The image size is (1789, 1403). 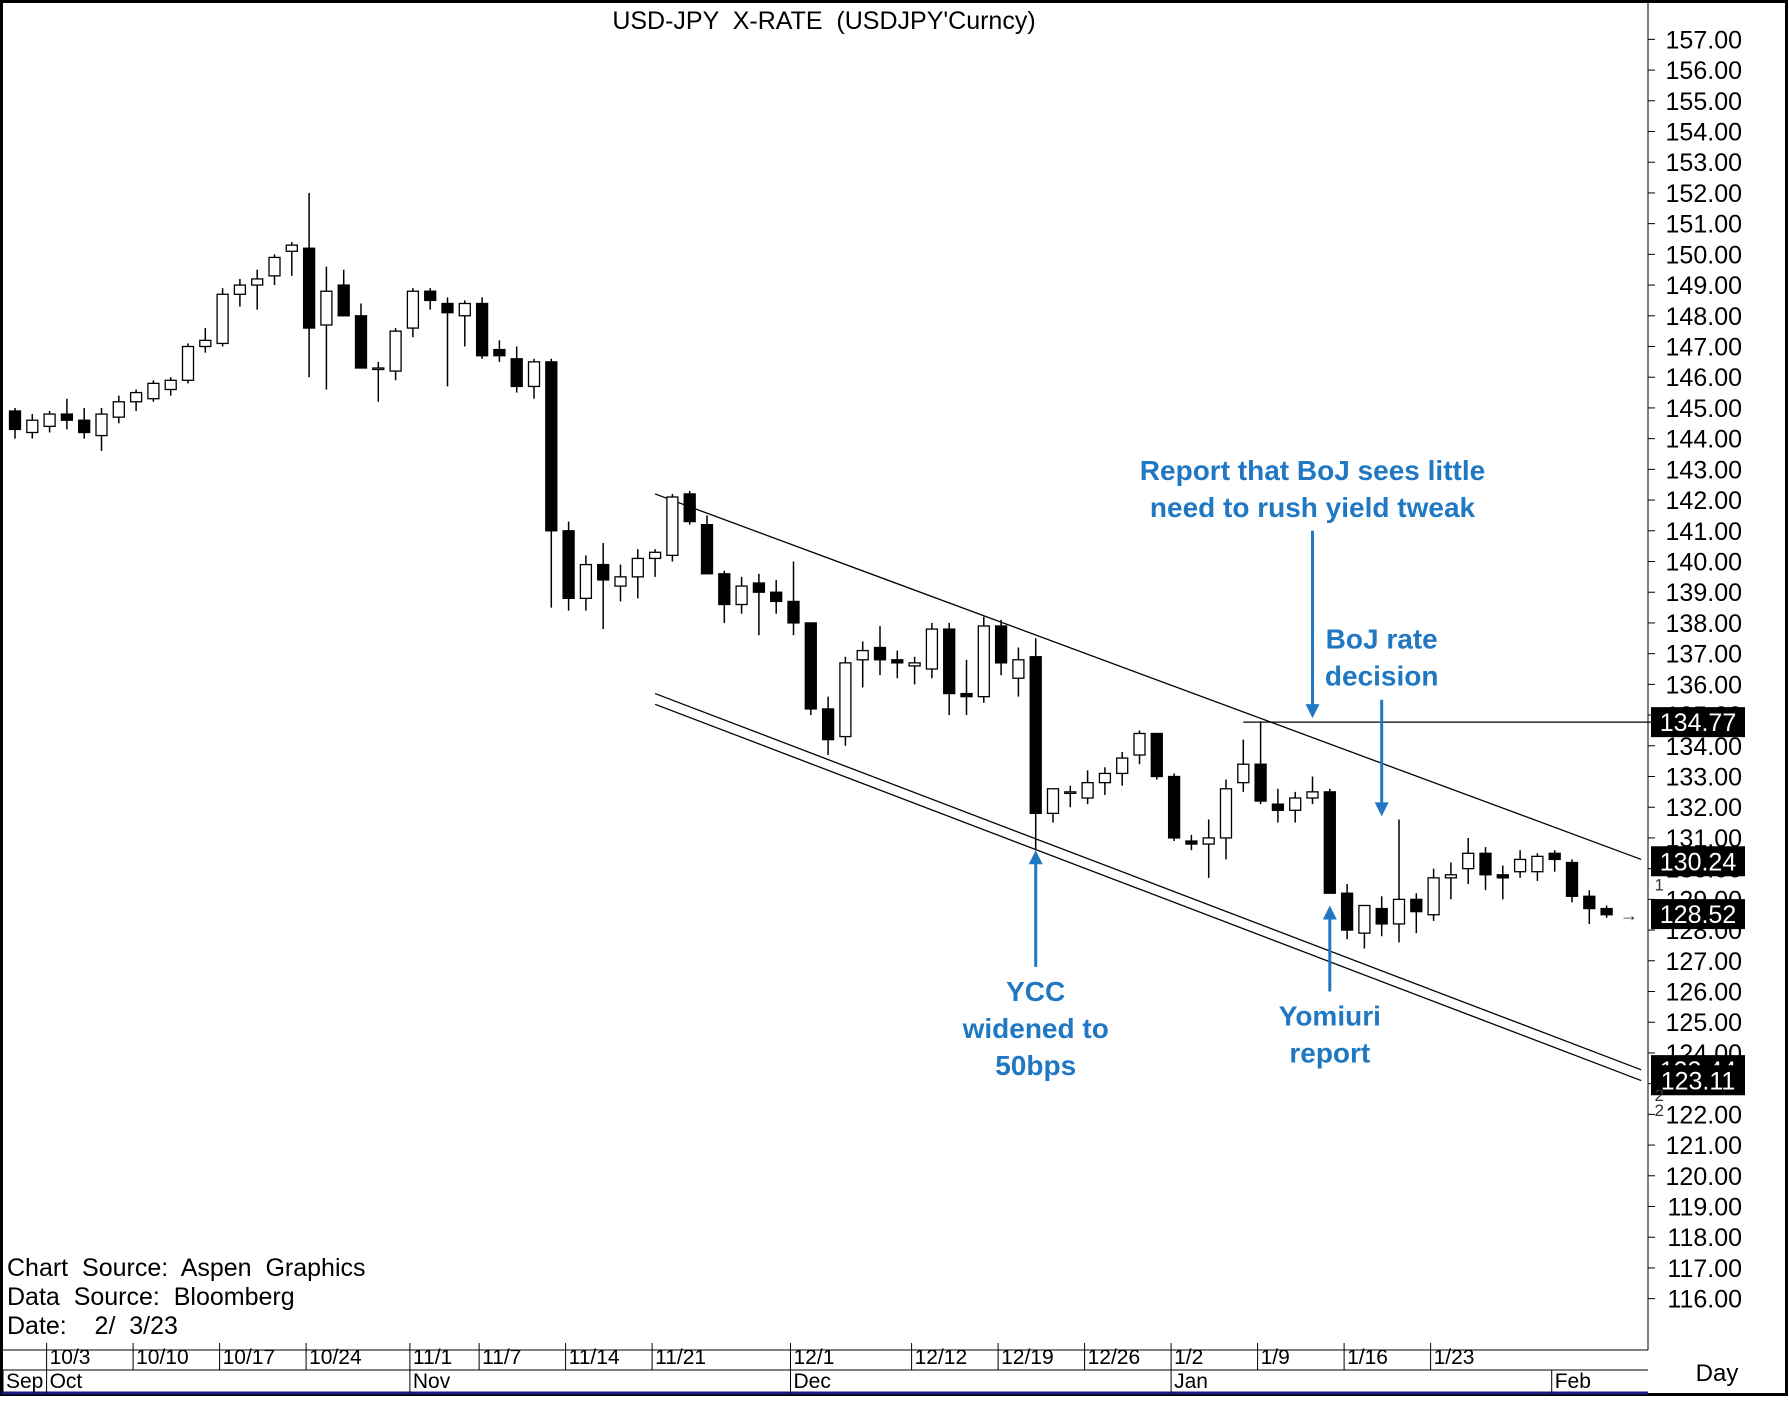 I want to click on y-tick-label: 148.00, so click(x=1704, y=317).